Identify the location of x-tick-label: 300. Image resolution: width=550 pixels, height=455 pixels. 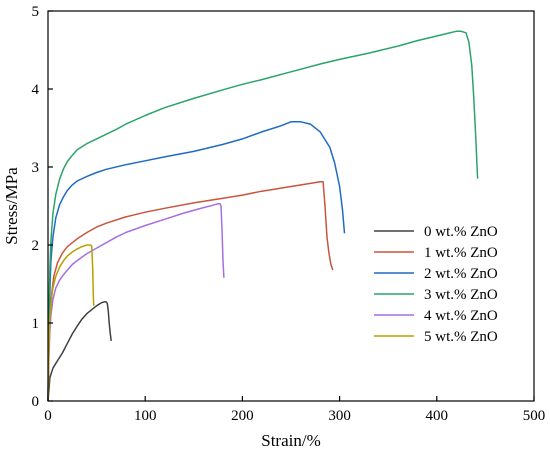
(339, 416).